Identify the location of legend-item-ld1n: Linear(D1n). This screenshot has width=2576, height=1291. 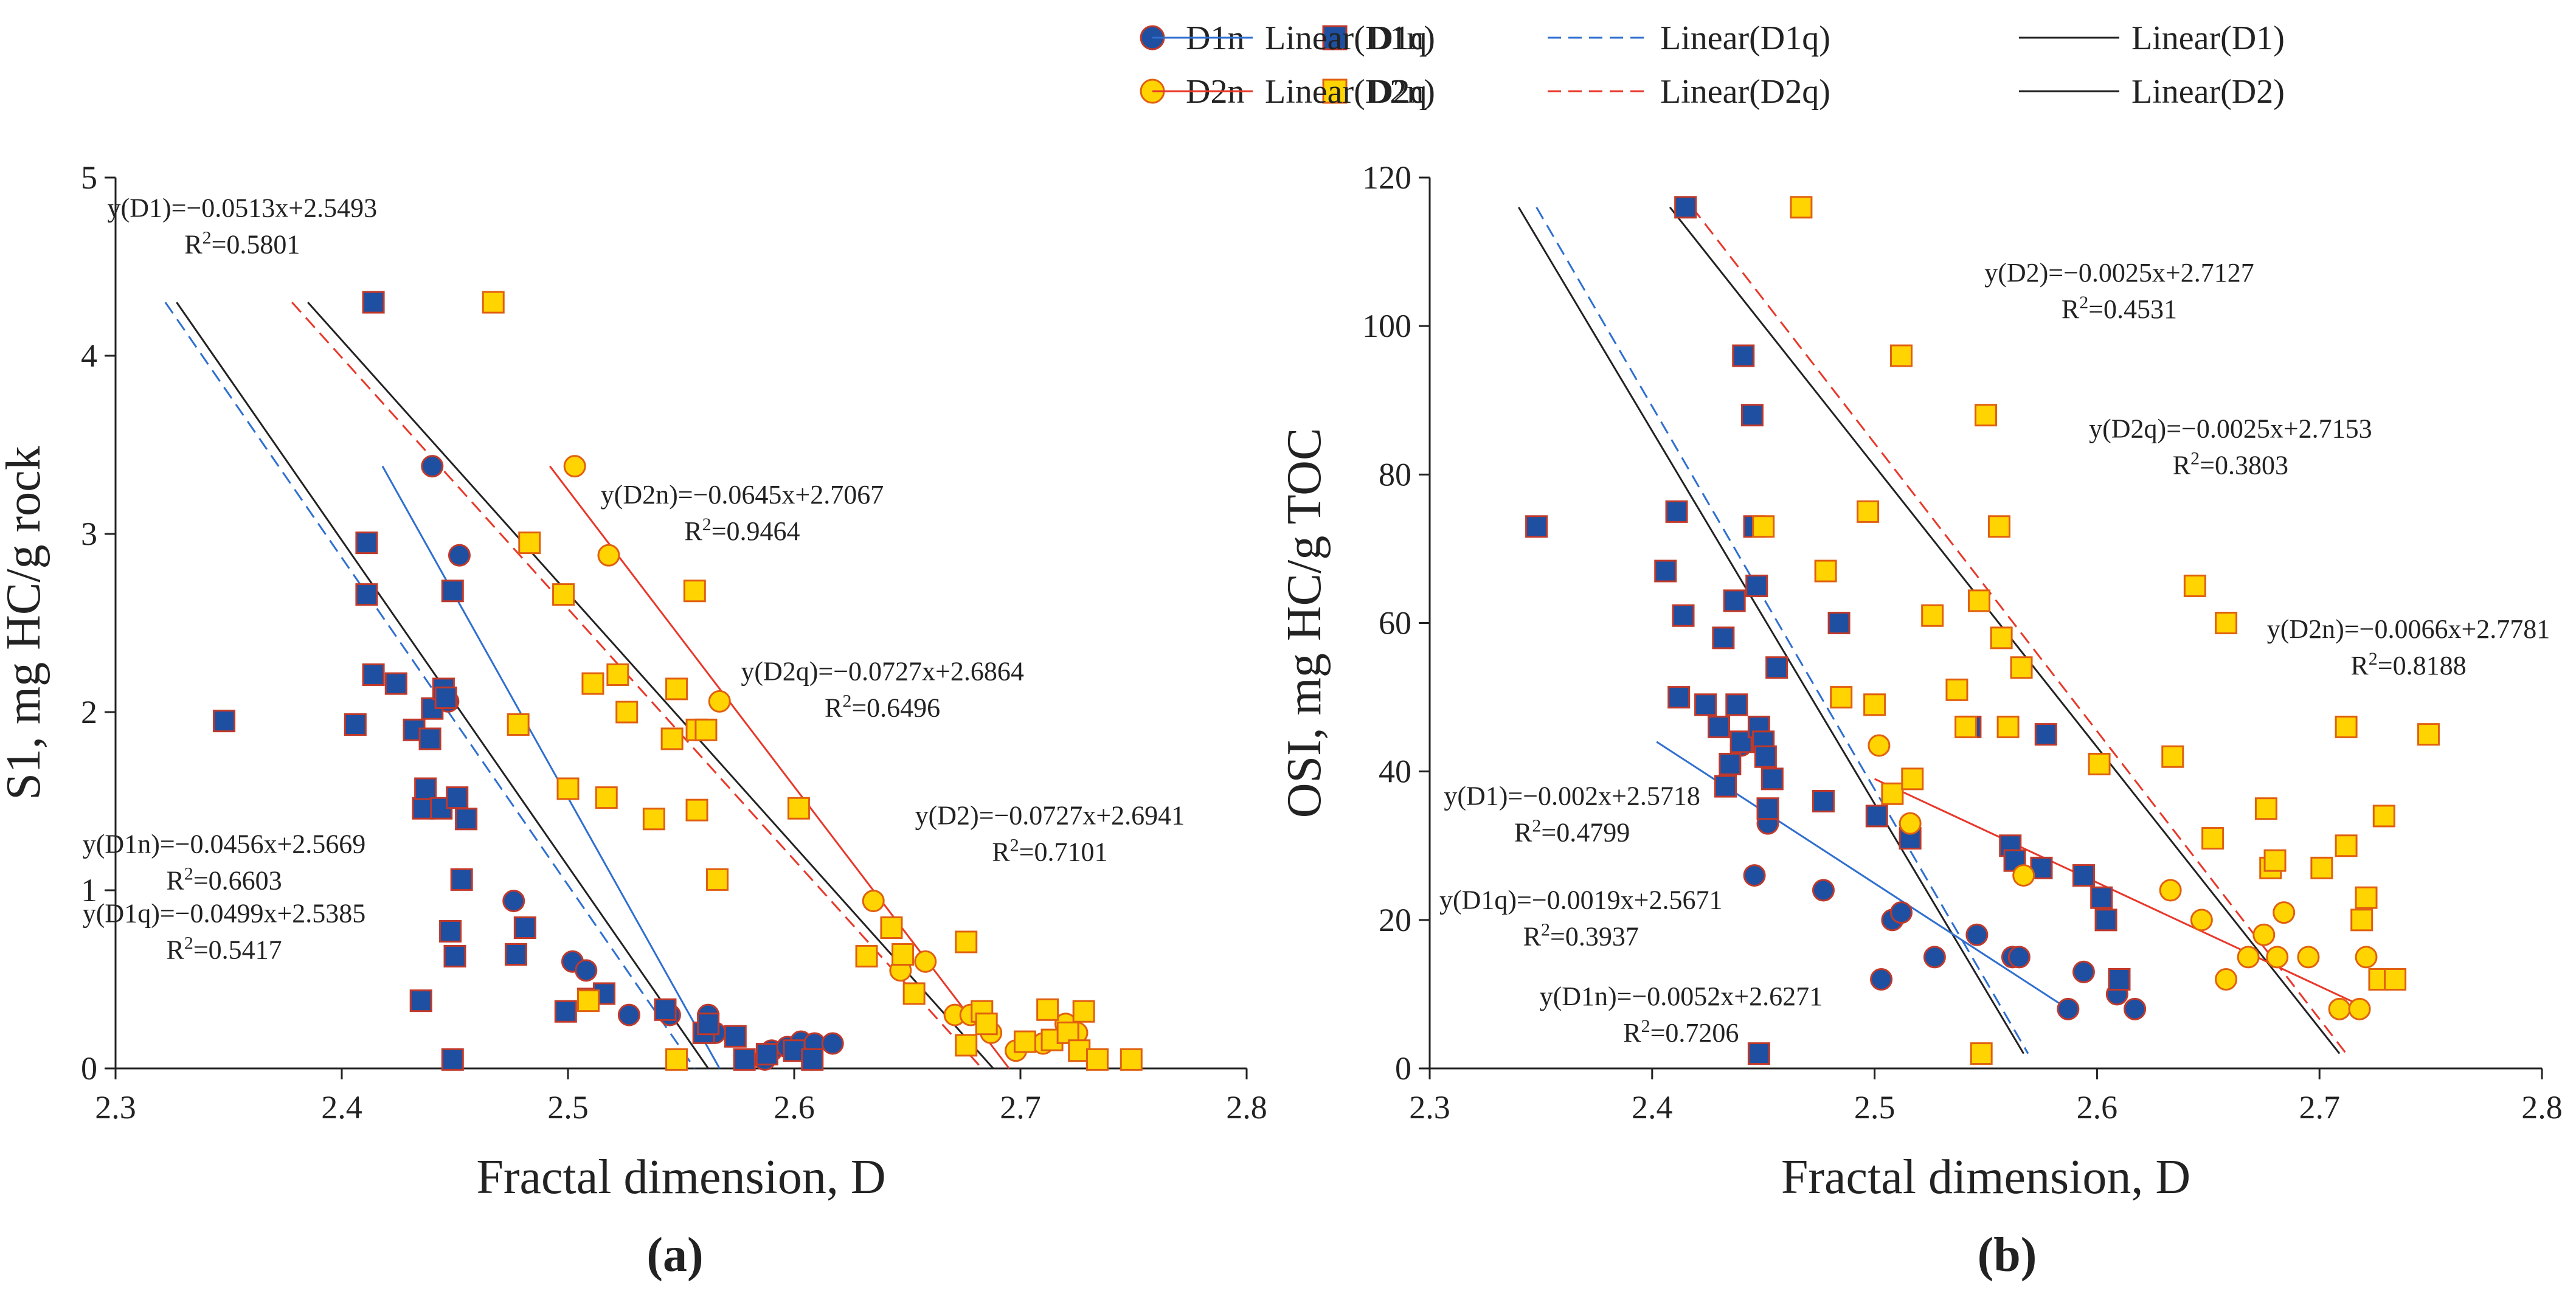
(1293, 38).